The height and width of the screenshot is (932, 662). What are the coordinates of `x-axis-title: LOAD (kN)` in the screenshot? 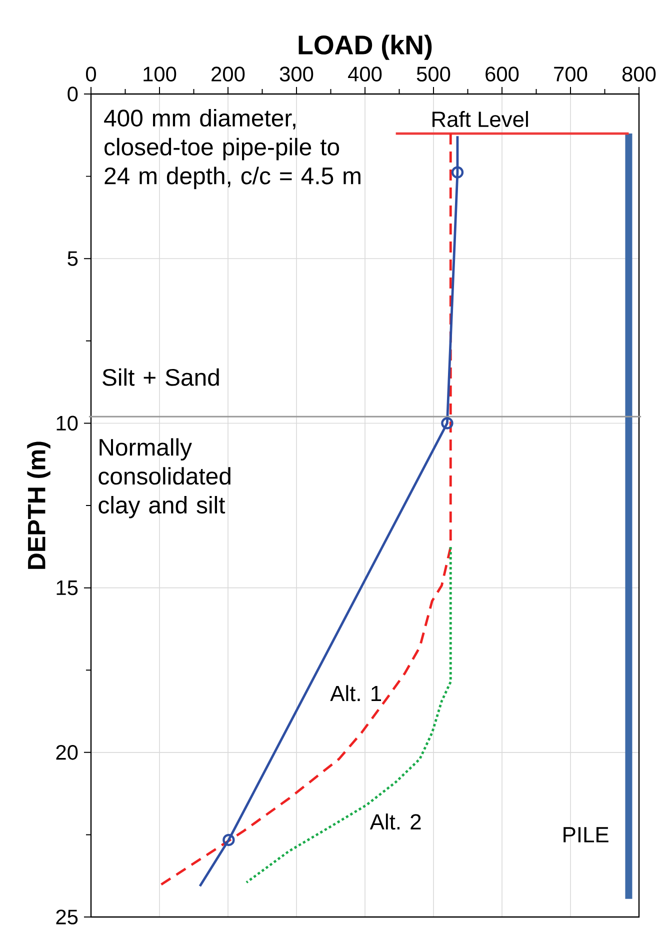 It's located at (365, 47).